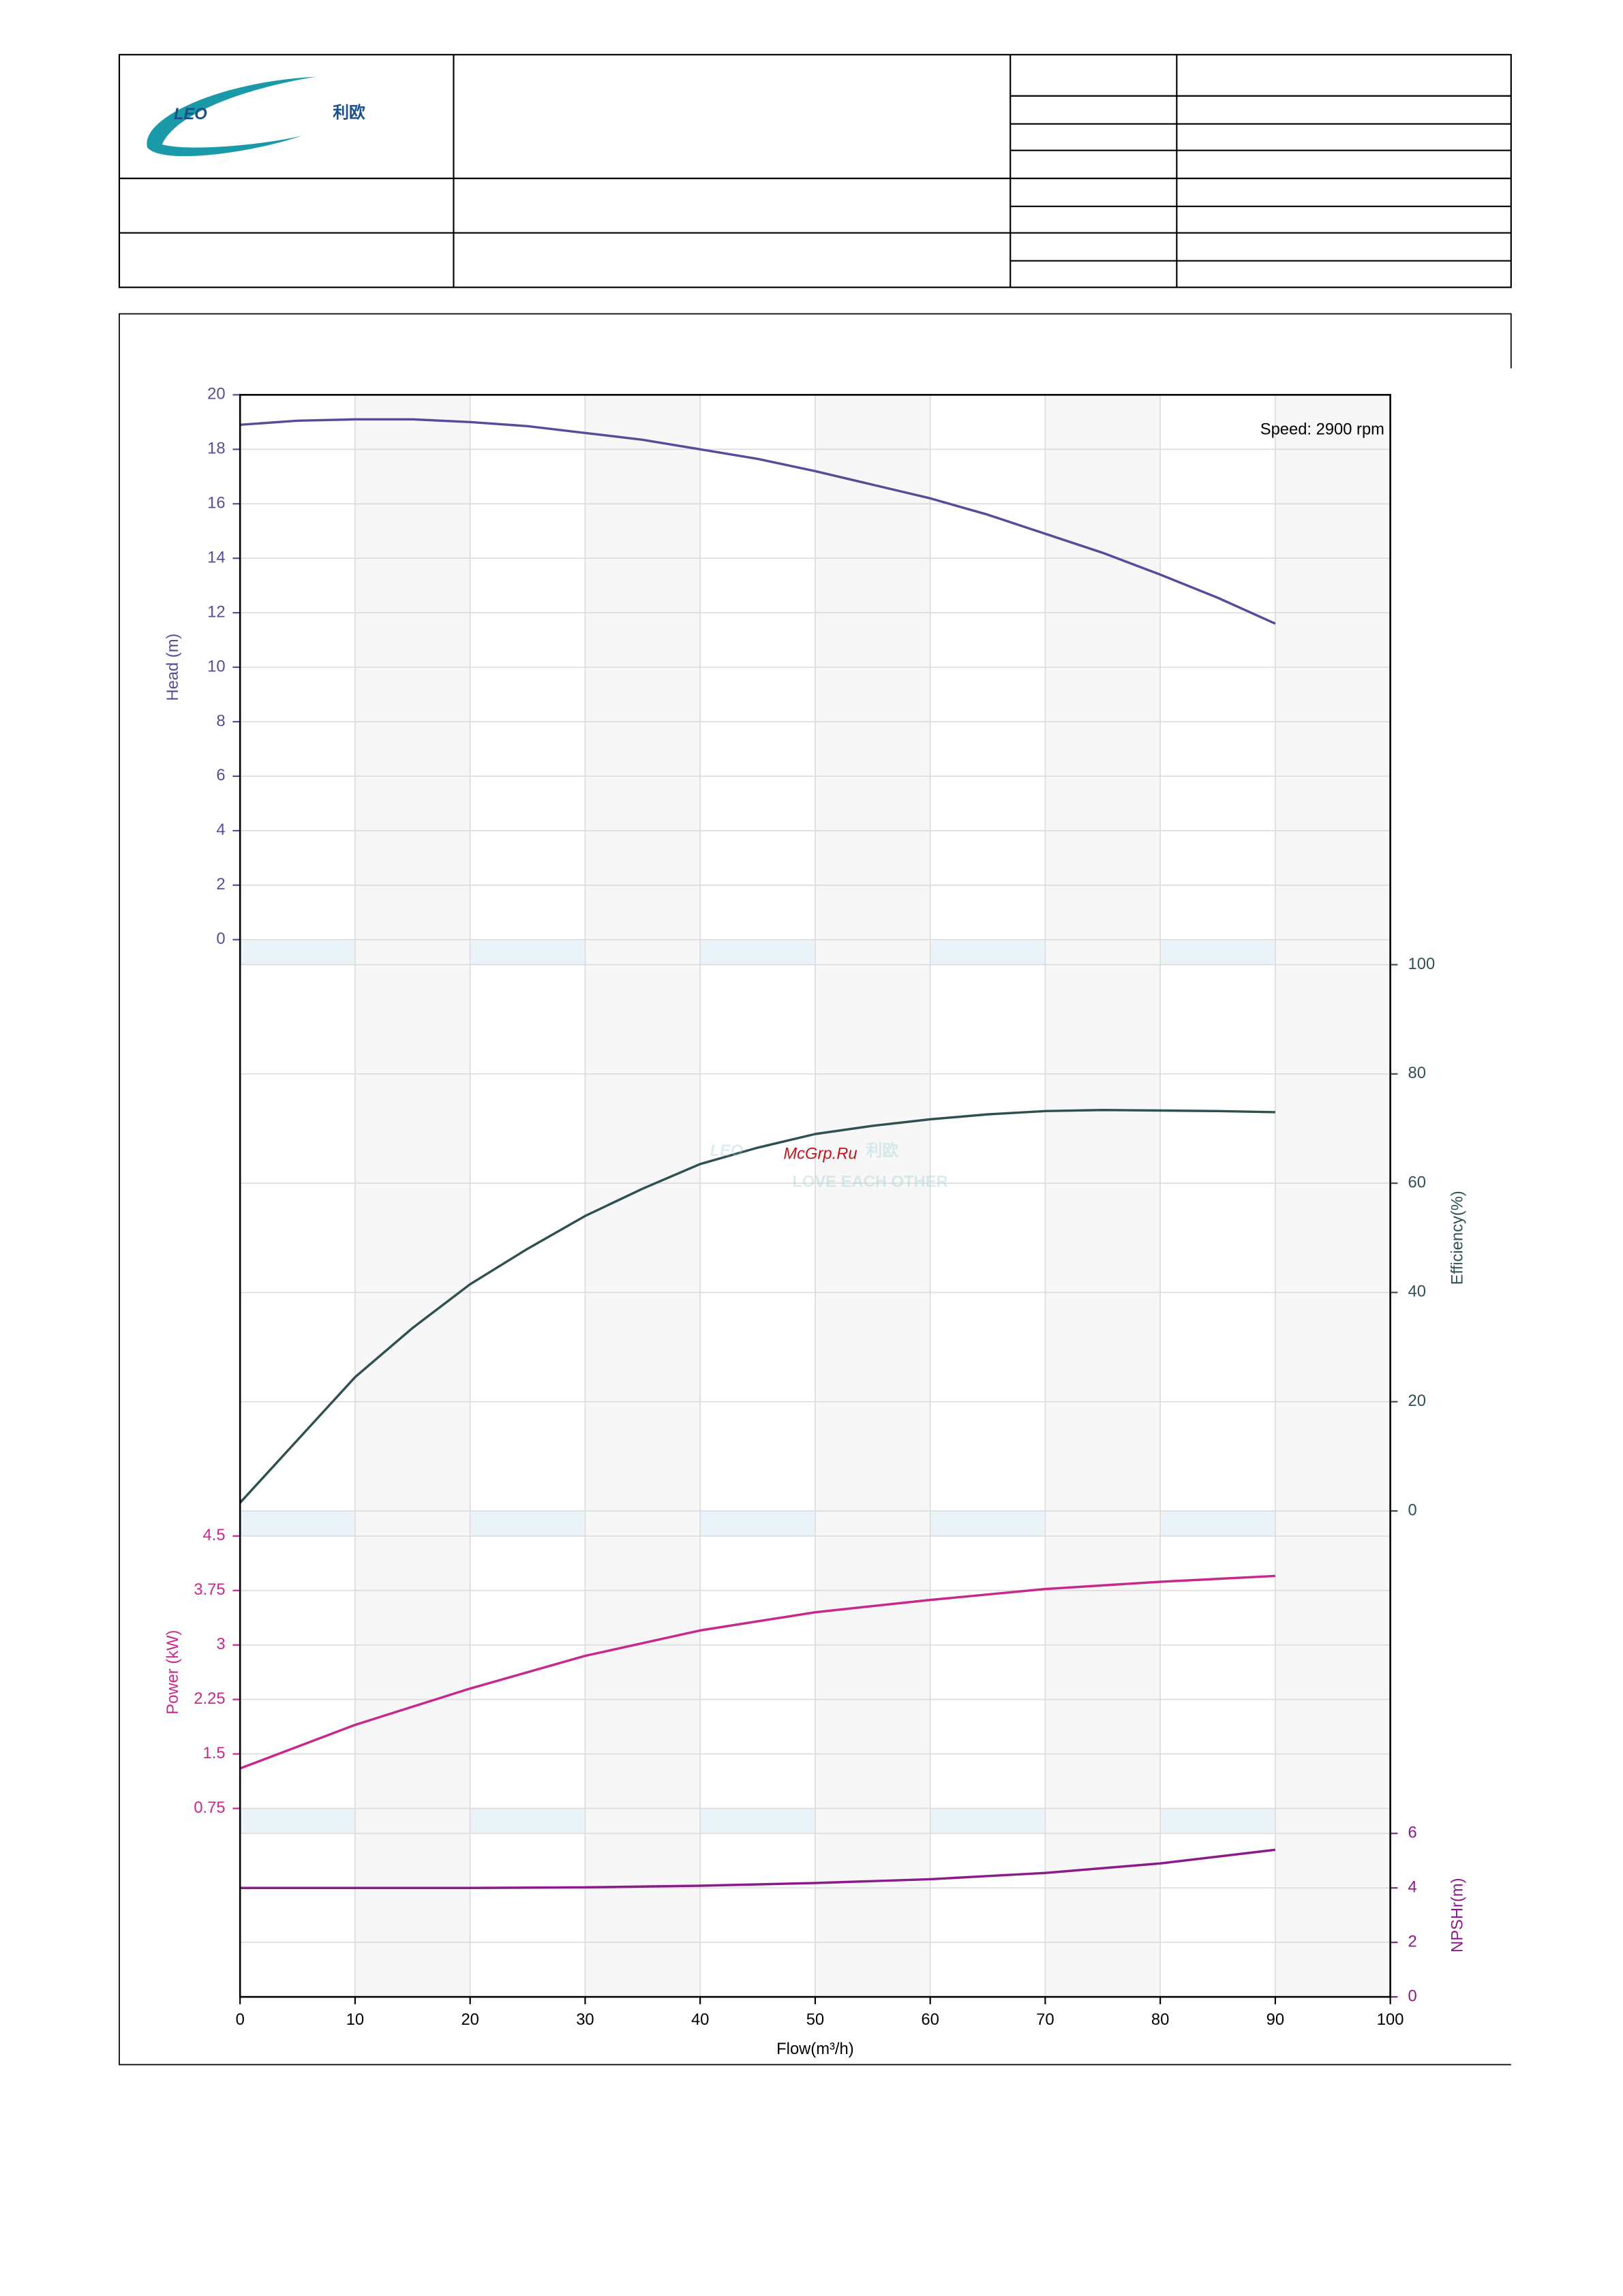 The image size is (1623, 2296). I want to click on y-tick-label: 80, so click(1417, 1073).